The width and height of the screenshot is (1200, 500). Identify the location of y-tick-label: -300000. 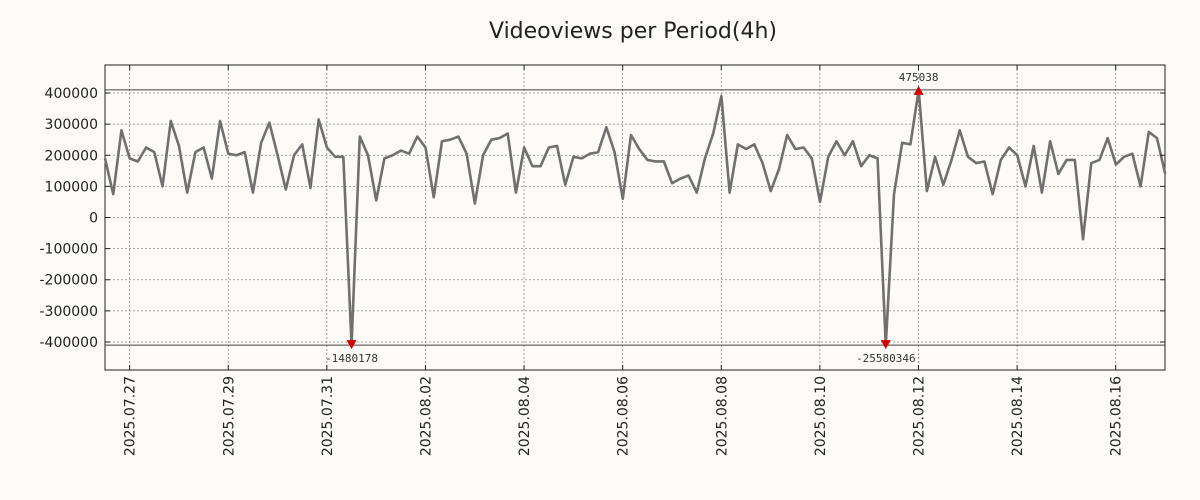
(69, 312).